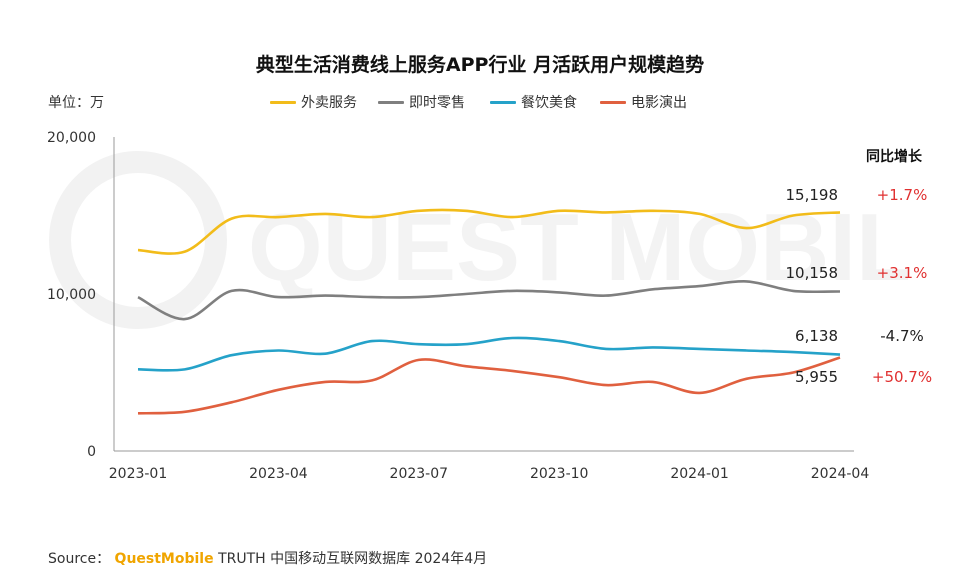 The image size is (960, 582). Describe the element at coordinates (902, 195) in the screenshot. I see `yoy-value-label: +1.7%` at that location.